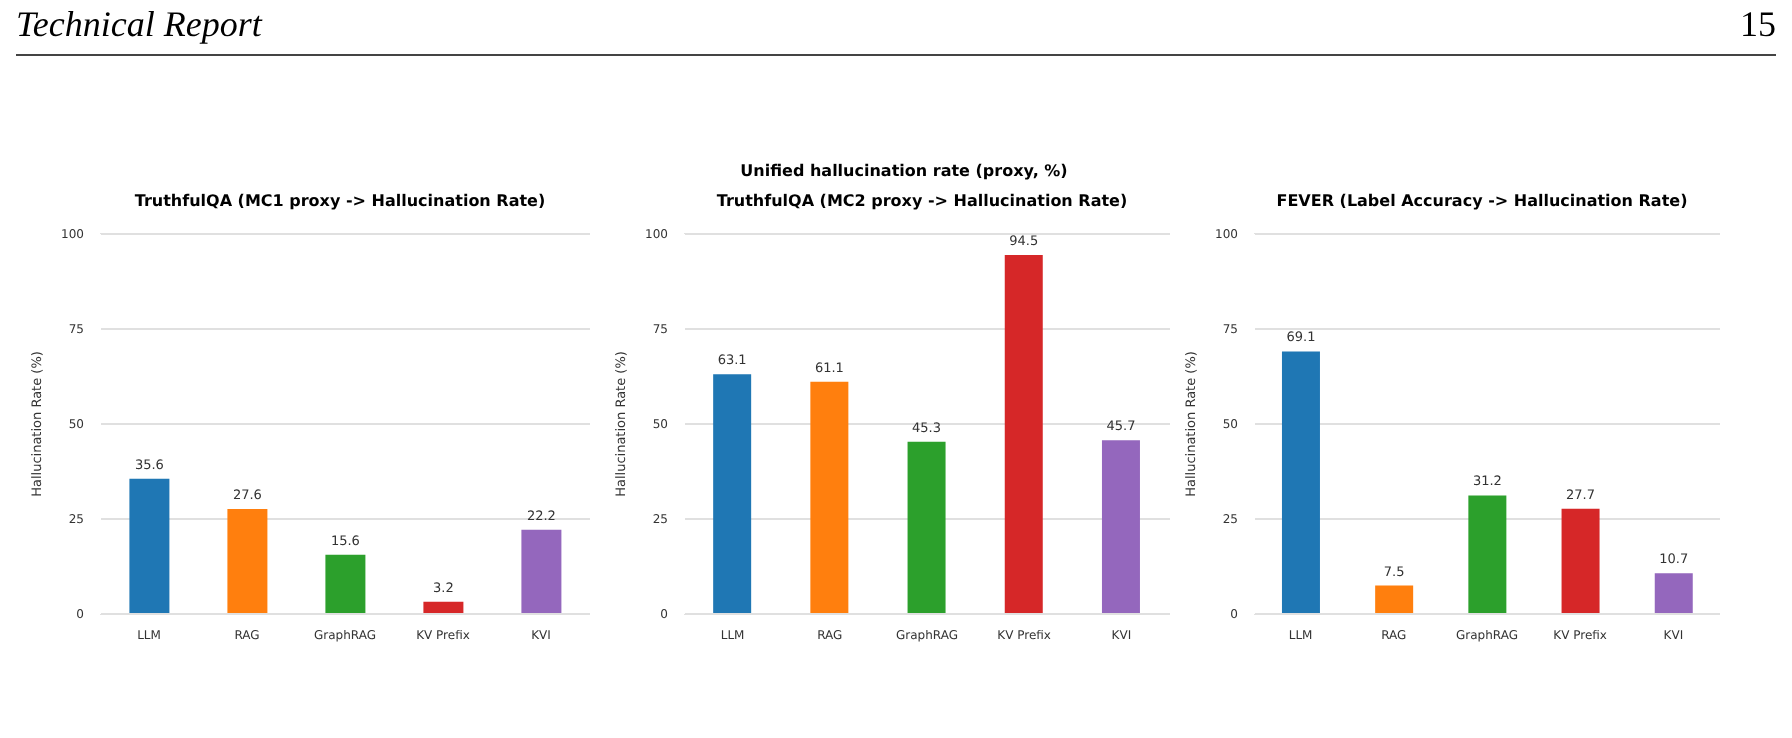 Image resolution: width=1792 pixels, height=738 pixels. I want to click on text: Technical Report, so click(139, 25).